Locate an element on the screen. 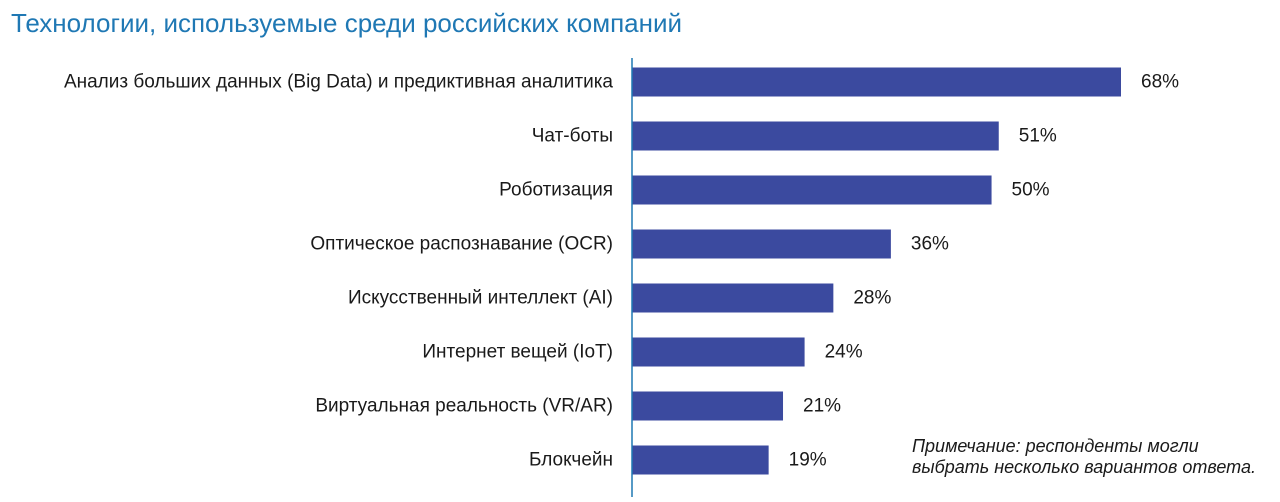 The image size is (1280, 502). category-label: Оптическое распознавание (OCR) is located at coordinates (461, 244).